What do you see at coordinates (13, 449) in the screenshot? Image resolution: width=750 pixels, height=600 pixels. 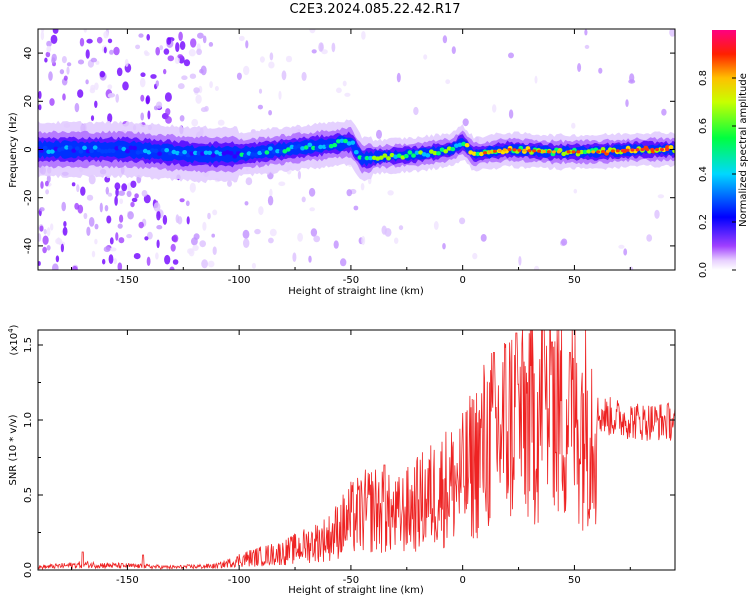 I see `snr-y-label: SNR (10 * v/v)` at bounding box center [13, 449].